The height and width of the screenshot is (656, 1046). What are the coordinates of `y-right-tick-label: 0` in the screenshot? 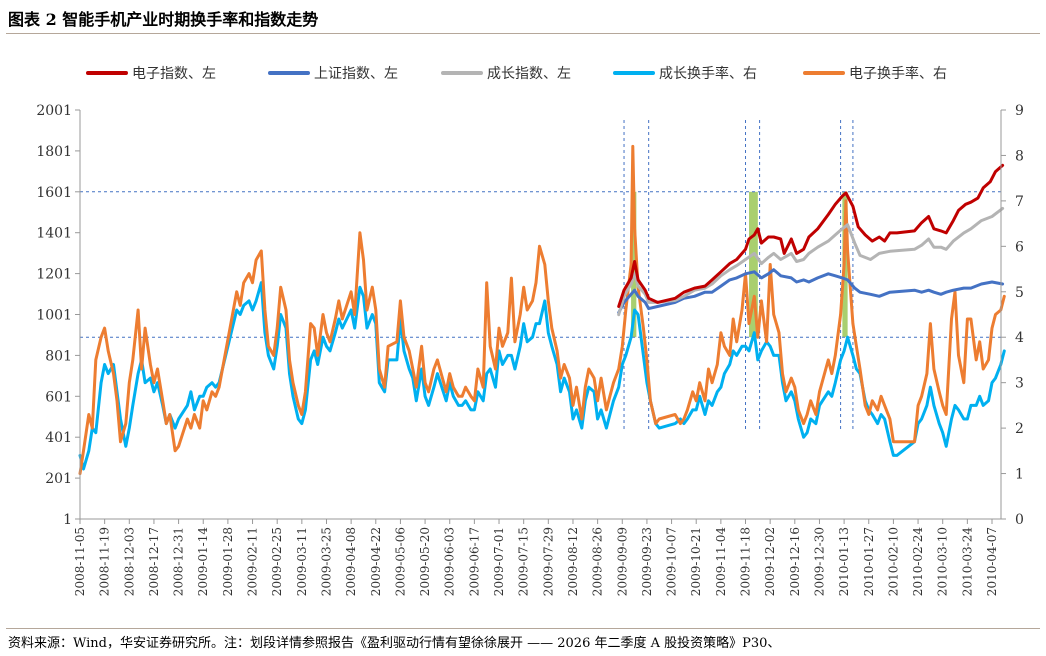 It's located at (1019, 520).